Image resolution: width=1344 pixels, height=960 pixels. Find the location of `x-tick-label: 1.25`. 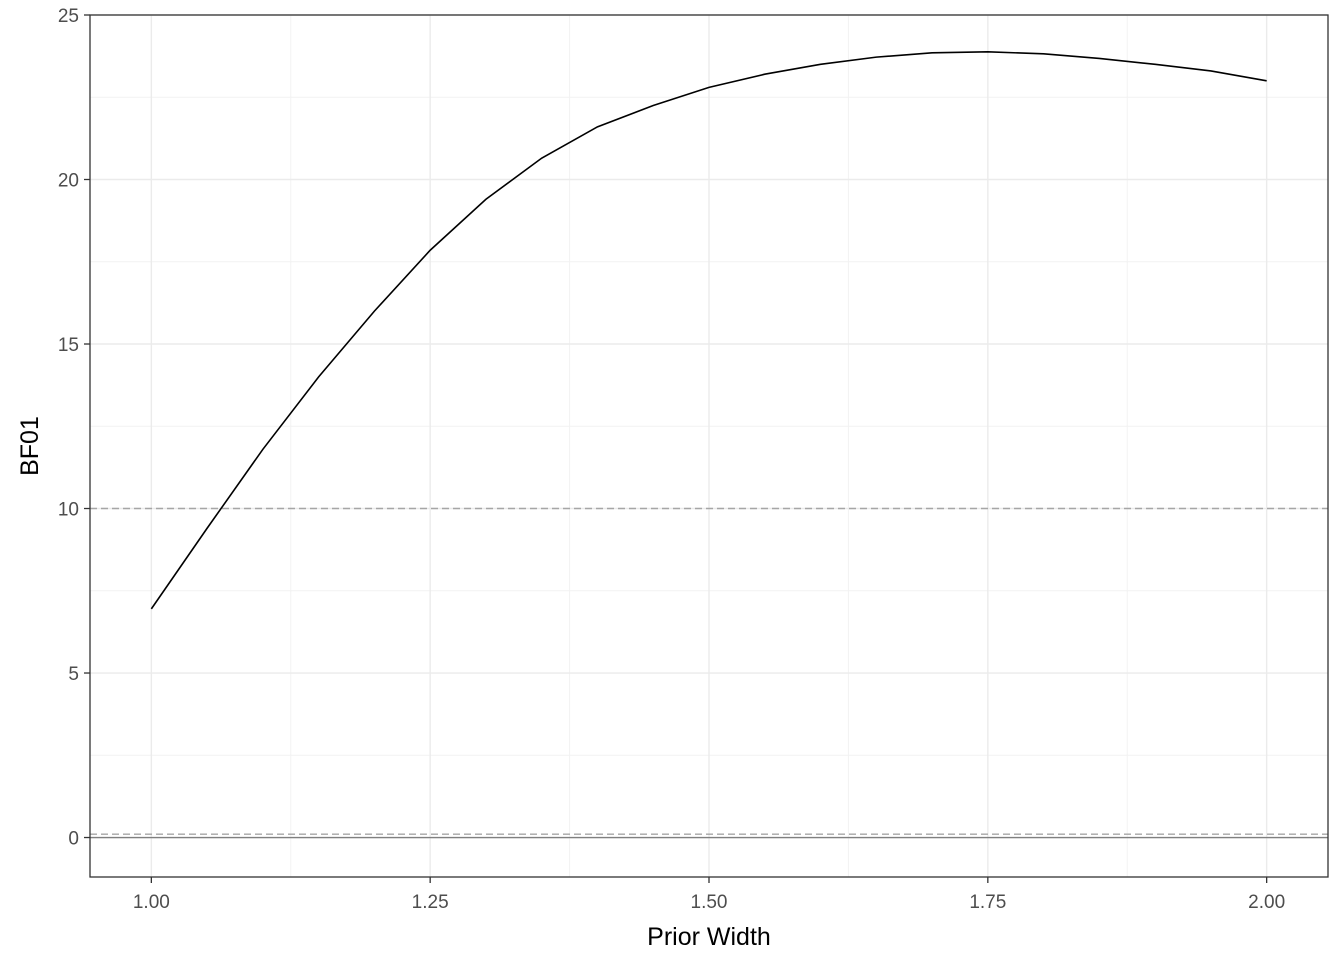

x-tick-label: 1.25 is located at coordinates (430, 902).